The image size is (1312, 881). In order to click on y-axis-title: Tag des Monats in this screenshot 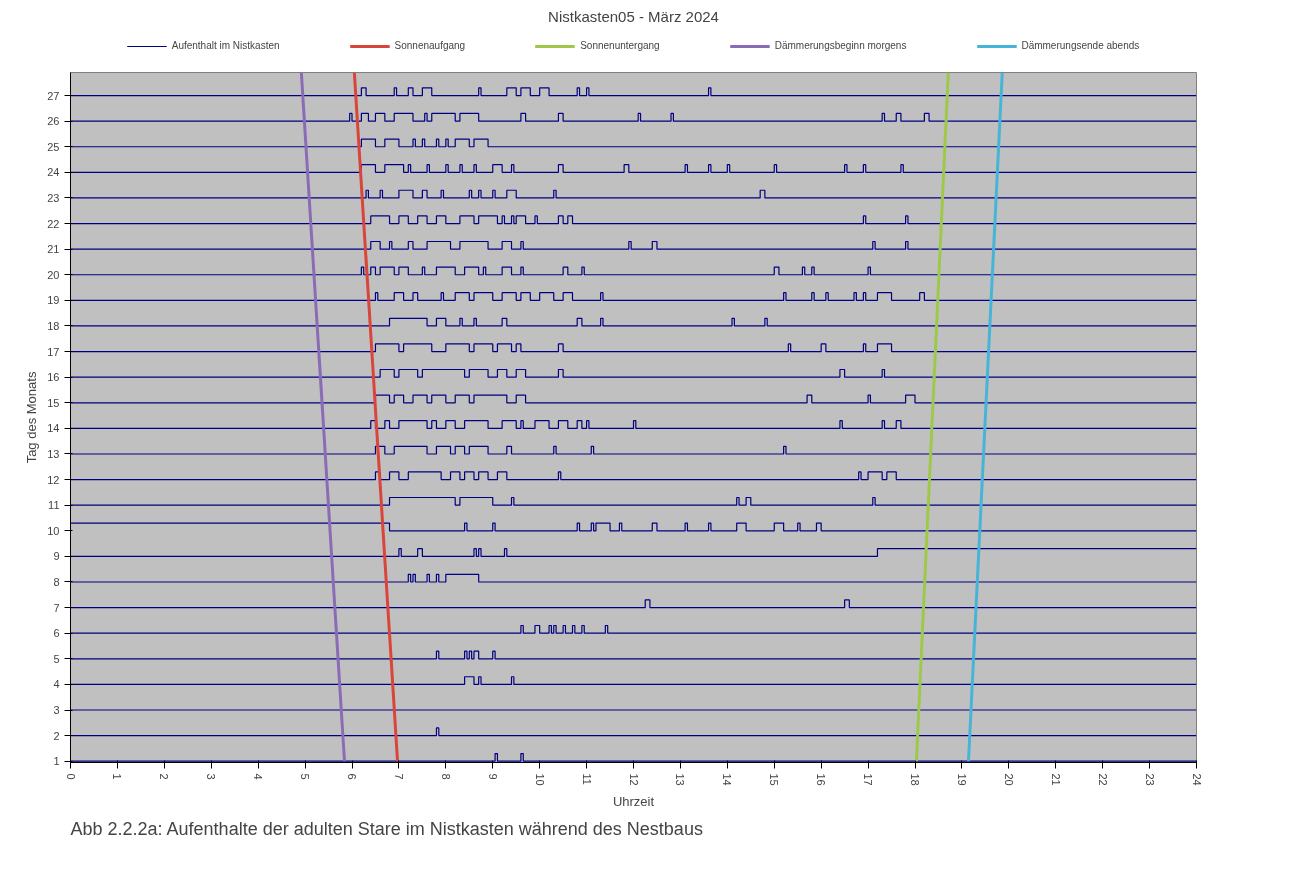, I will do `click(32, 417)`.